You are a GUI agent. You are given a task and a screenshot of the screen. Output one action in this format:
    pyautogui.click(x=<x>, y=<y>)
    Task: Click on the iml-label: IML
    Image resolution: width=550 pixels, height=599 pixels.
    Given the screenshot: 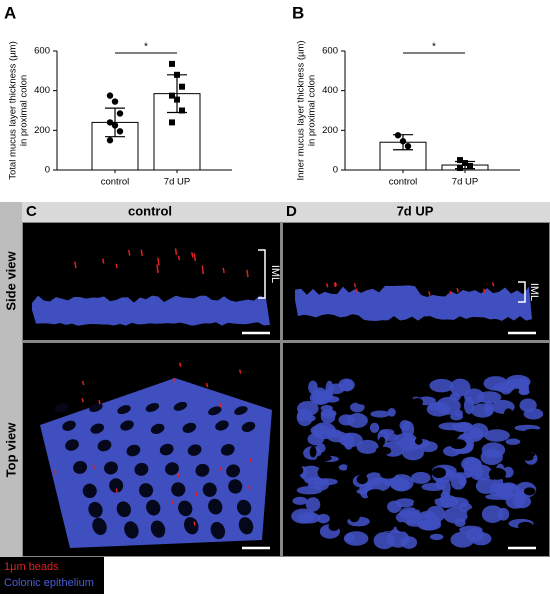 What is the action you would take?
    pyautogui.click(x=275, y=274)
    